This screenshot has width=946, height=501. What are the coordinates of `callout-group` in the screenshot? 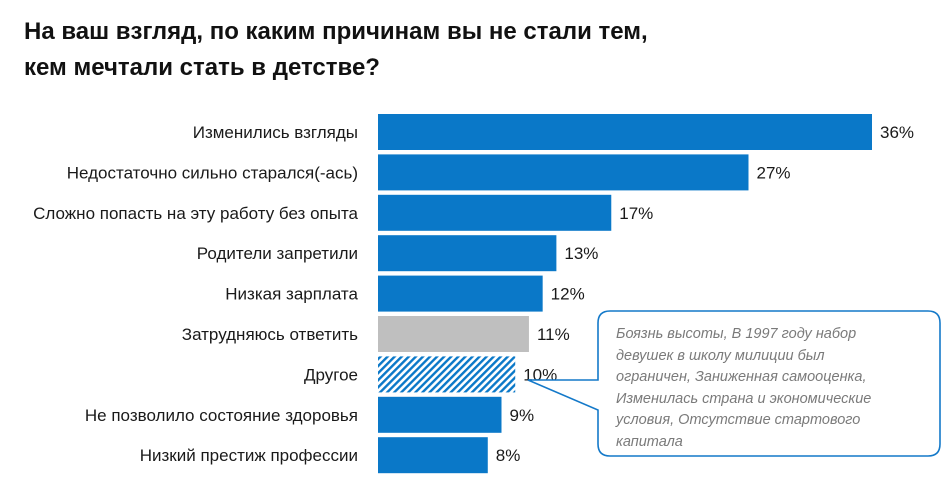 It's located at (734, 383).